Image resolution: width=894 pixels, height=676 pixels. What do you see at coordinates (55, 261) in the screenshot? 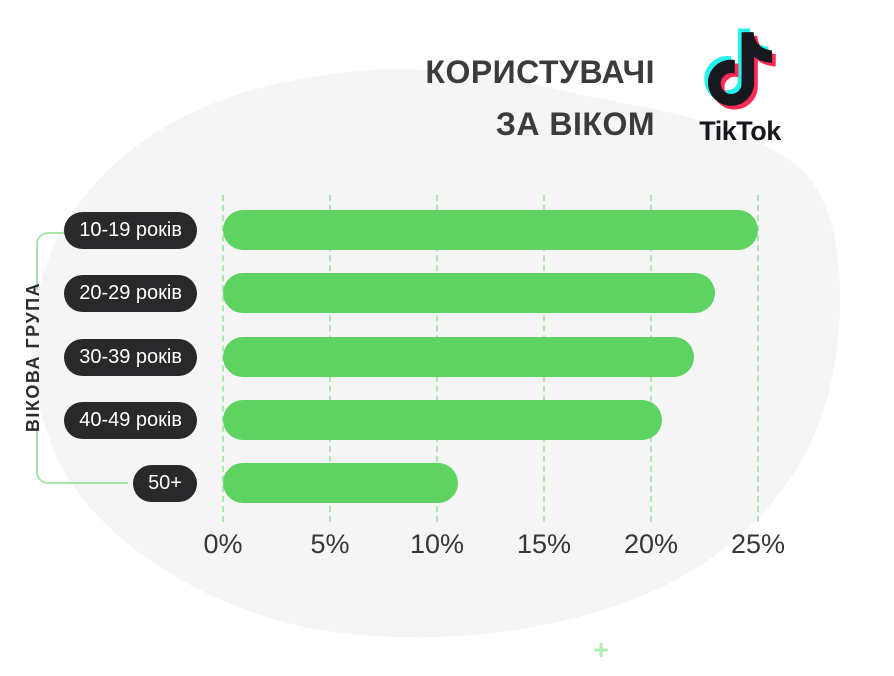
I see `axis-bracket-top` at bounding box center [55, 261].